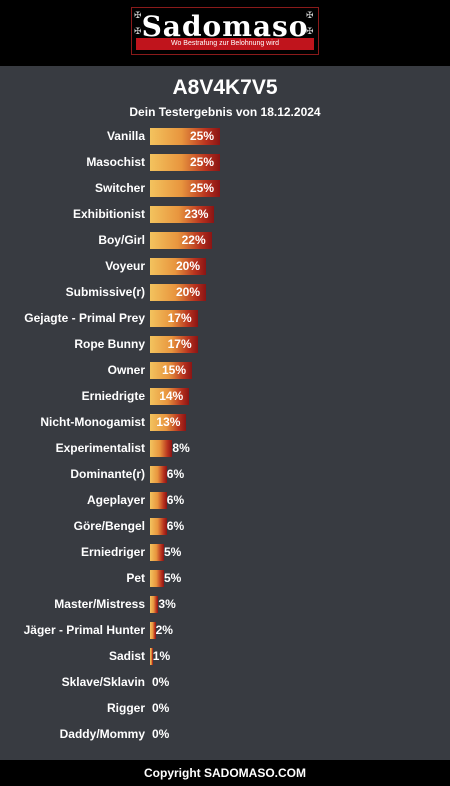  Describe the element at coordinates (84, 318) in the screenshot. I see `category-label: Gejagte - Primal Prey` at that location.